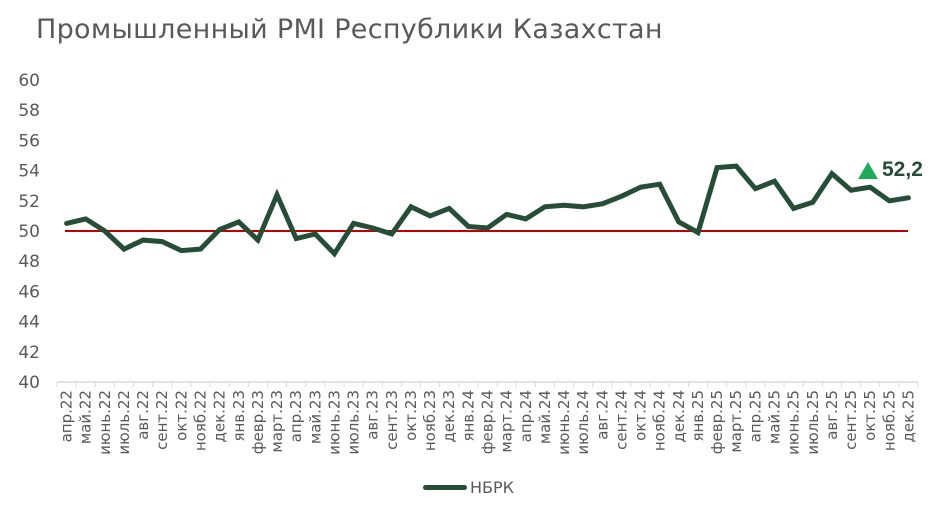 The image size is (941, 519). What do you see at coordinates (349, 29) in the screenshot?
I see `chart-title: Промышленный PMI Республики Казахстан` at bounding box center [349, 29].